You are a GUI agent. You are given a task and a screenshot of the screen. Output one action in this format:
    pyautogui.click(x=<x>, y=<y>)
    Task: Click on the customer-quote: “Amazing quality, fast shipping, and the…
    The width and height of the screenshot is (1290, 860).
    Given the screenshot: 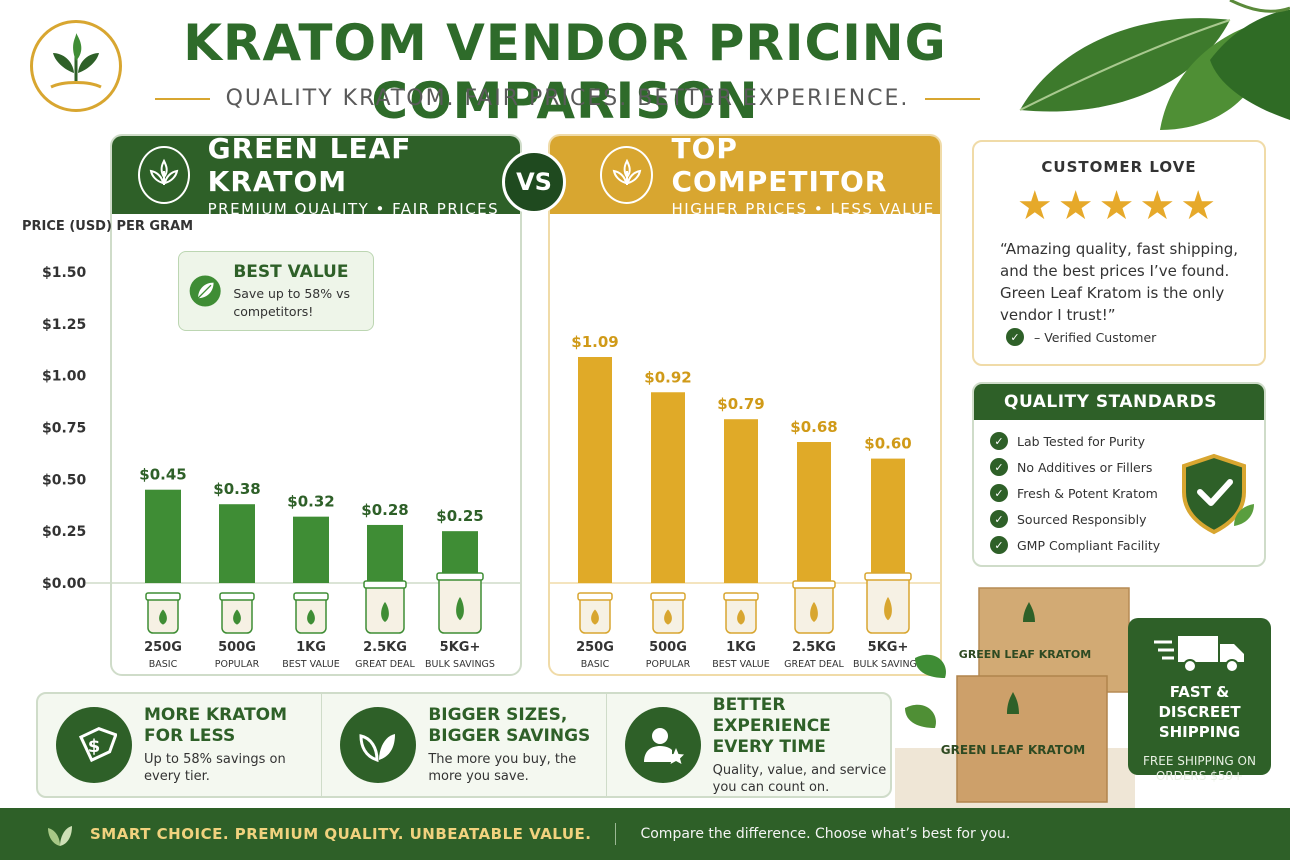 What is the action you would take?
    pyautogui.click(x=1119, y=282)
    